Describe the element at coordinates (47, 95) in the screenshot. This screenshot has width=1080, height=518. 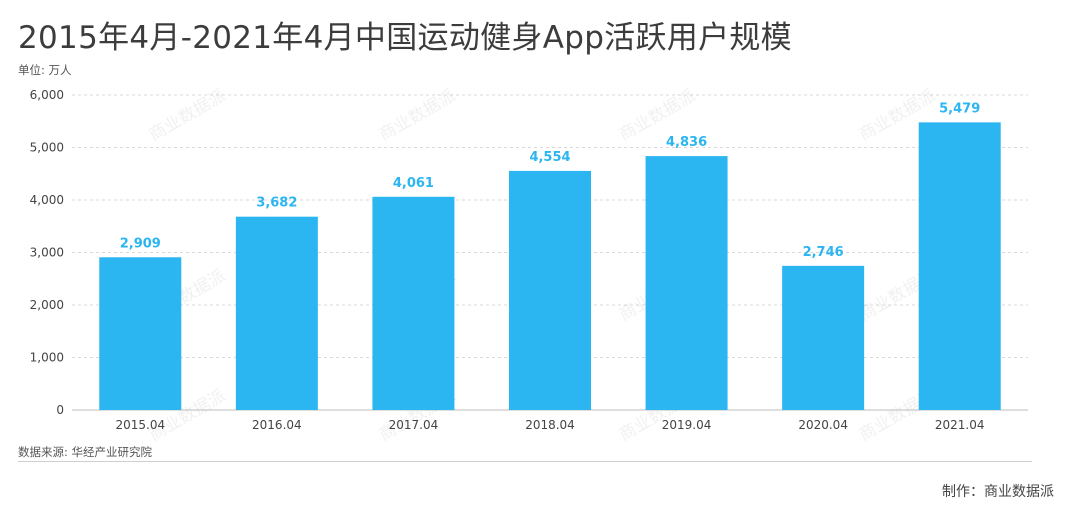
I see `y-tick-label: 6,000` at that location.